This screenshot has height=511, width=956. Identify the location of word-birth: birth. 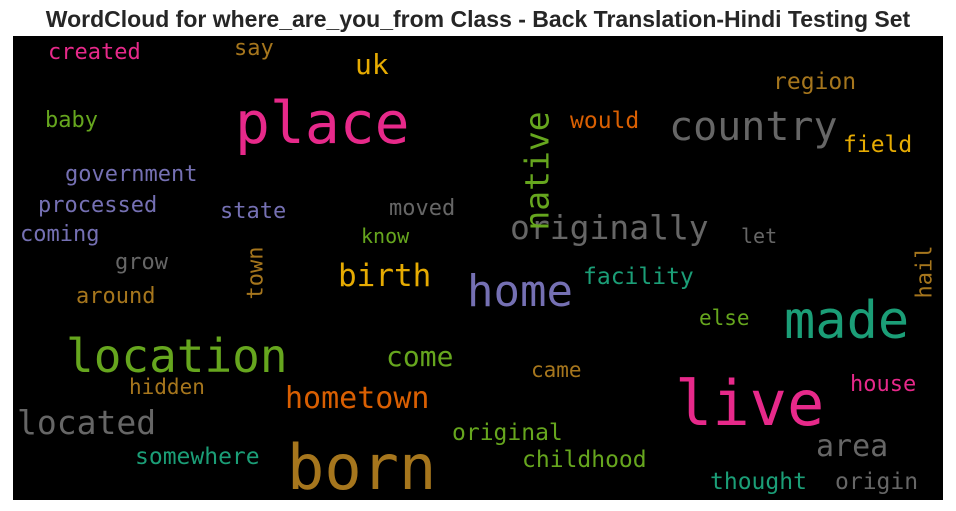
(384, 276).